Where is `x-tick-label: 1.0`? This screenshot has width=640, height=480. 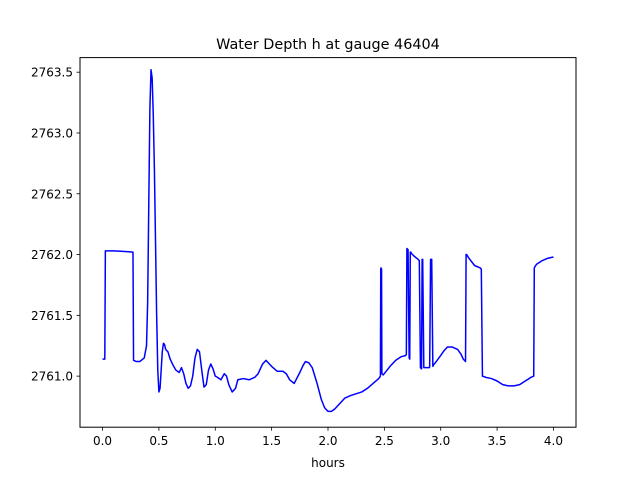 x-tick-label: 1.0 is located at coordinates (215, 441).